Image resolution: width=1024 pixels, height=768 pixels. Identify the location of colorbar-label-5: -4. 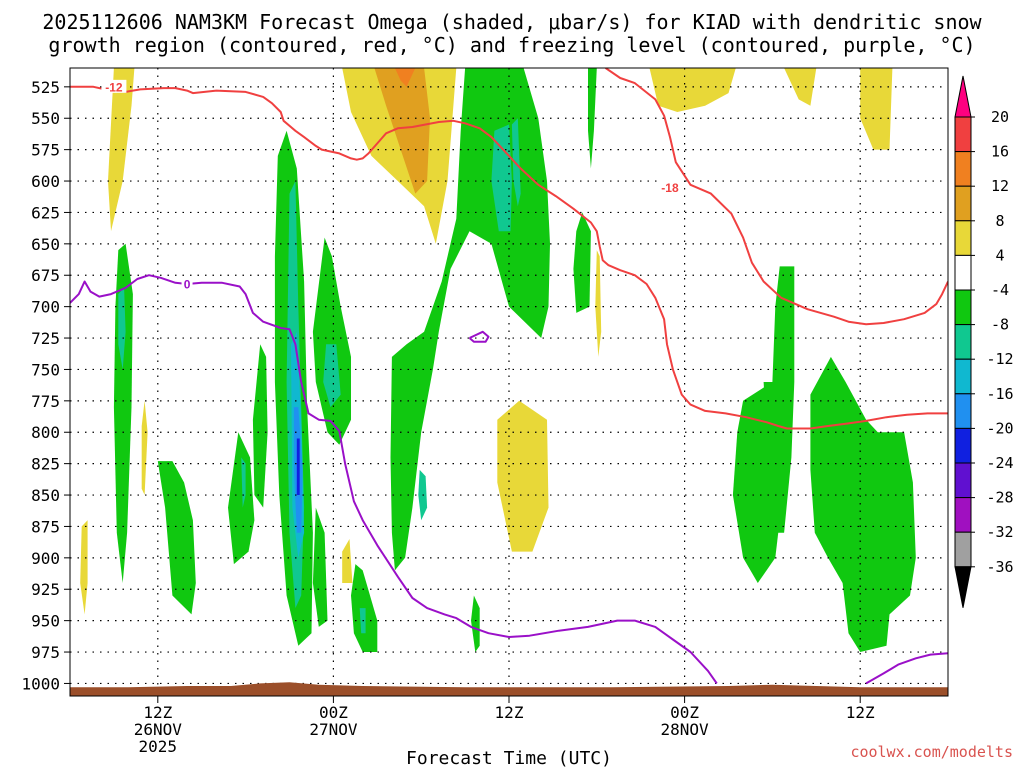
(1000, 290).